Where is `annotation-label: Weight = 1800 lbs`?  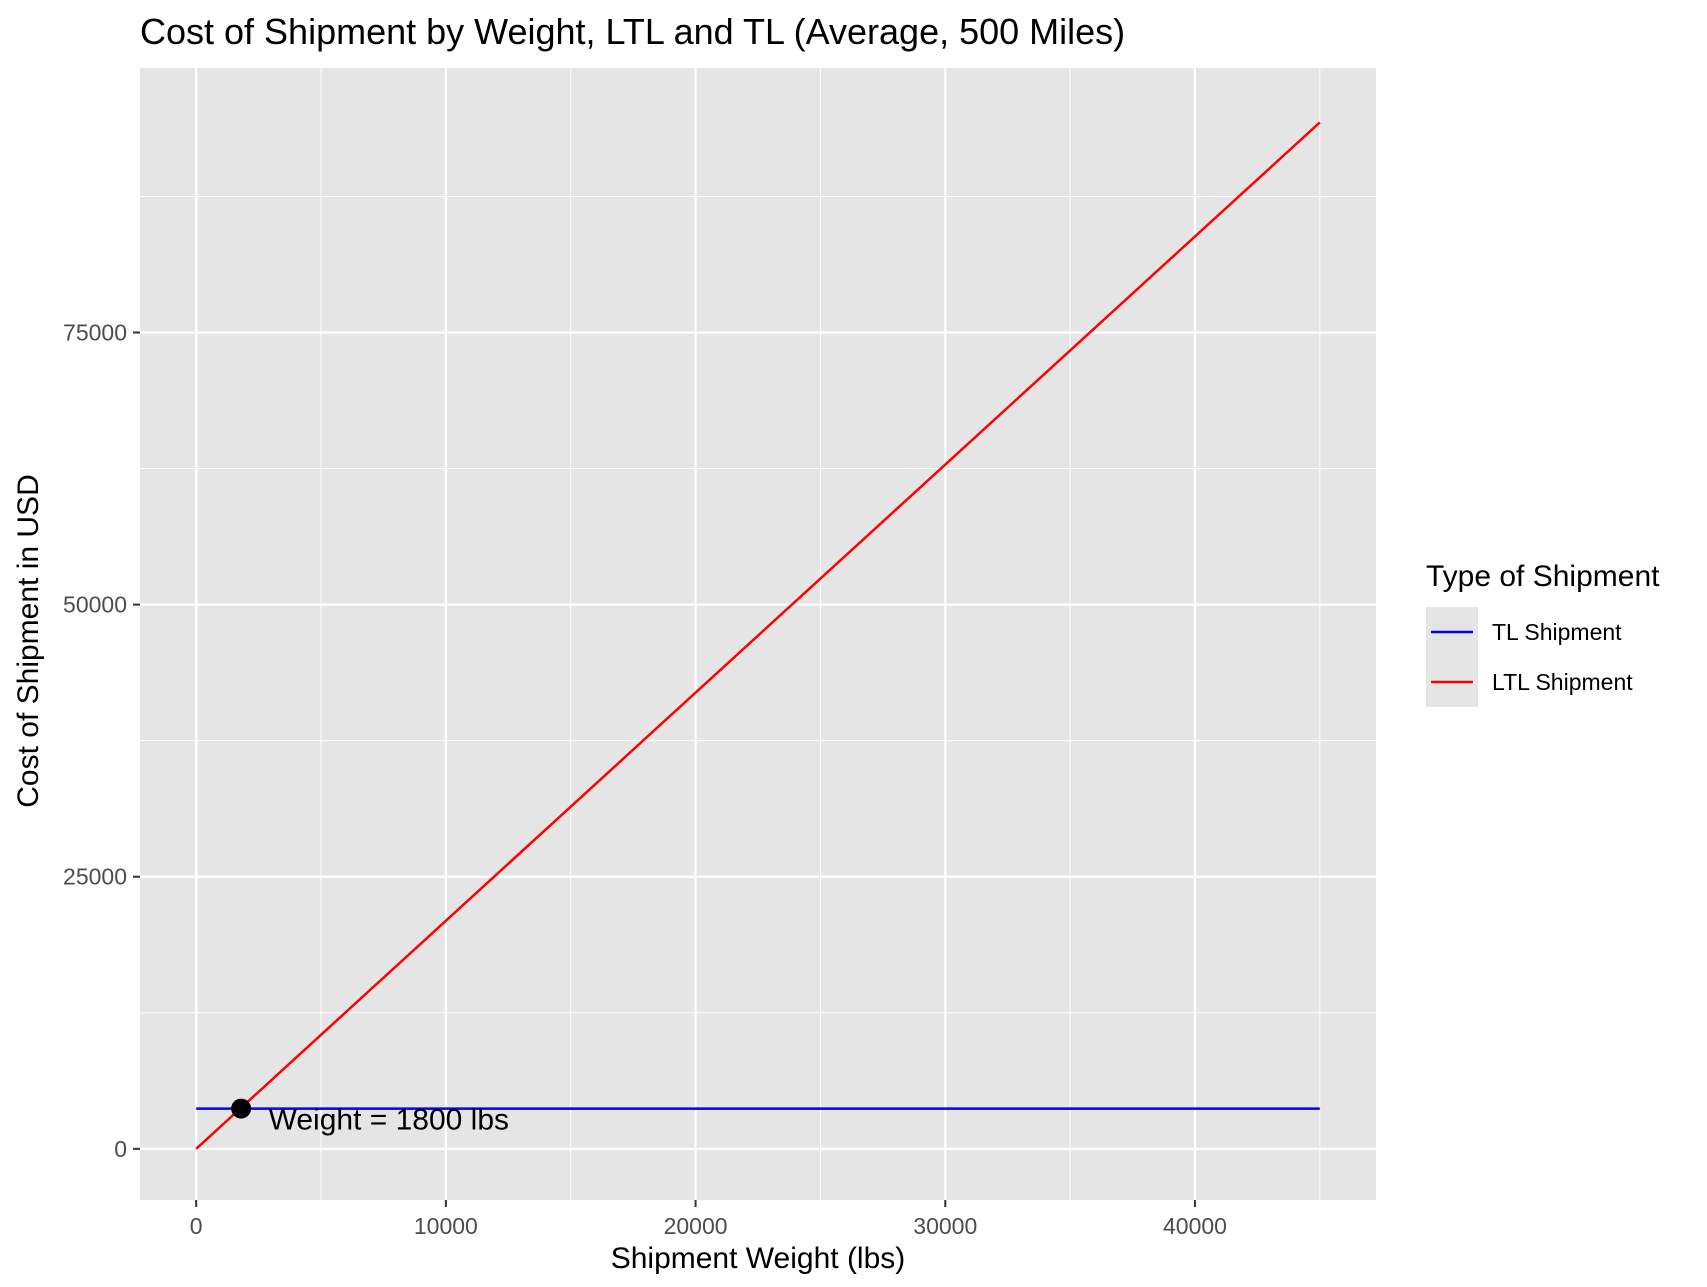 annotation-label: Weight = 1800 lbs is located at coordinates (389, 1119).